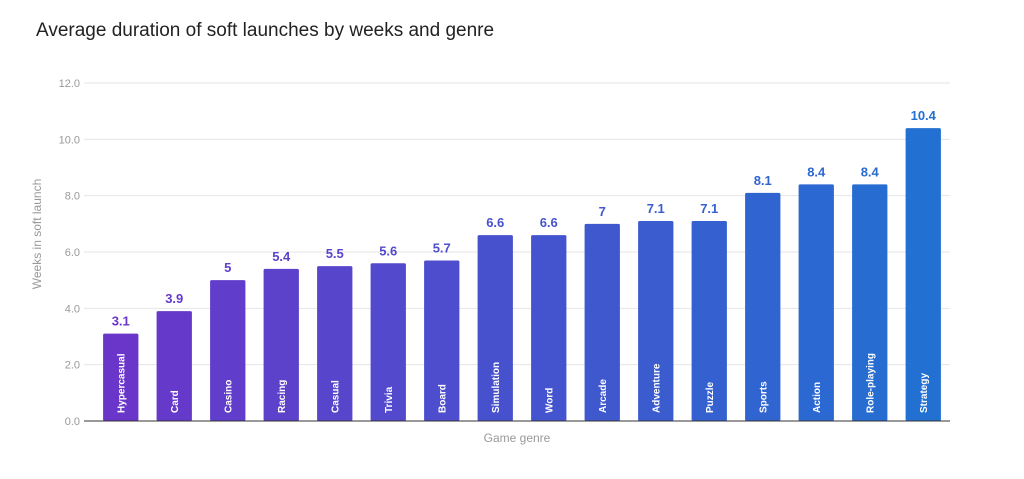  Describe the element at coordinates (72, 253) in the screenshot. I see `y-tick-label: 6.0` at that location.